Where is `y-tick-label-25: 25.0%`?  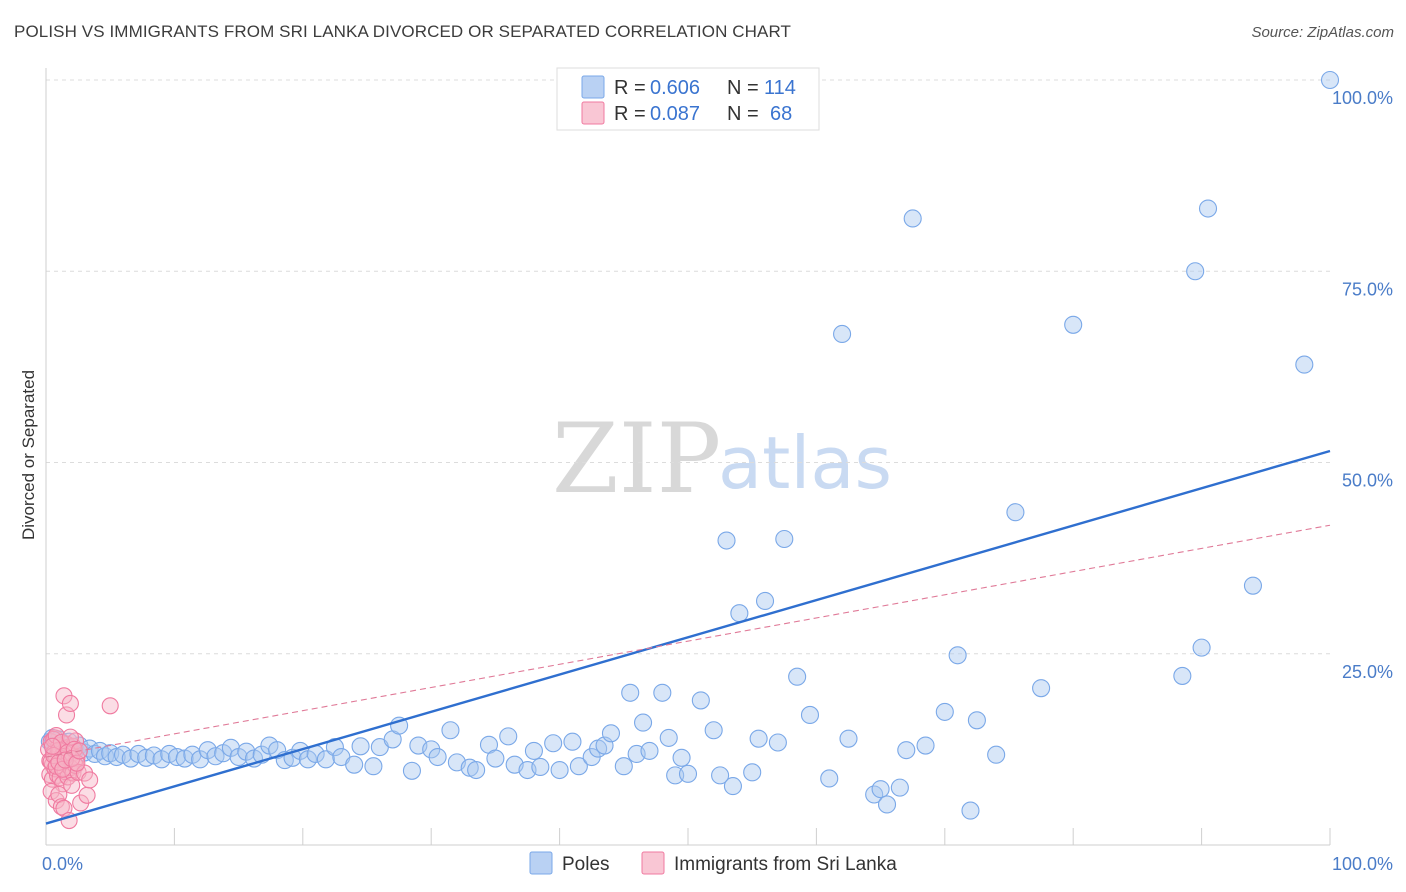
y-tick-label-25: 25.0% is located at coordinates (1367, 672).